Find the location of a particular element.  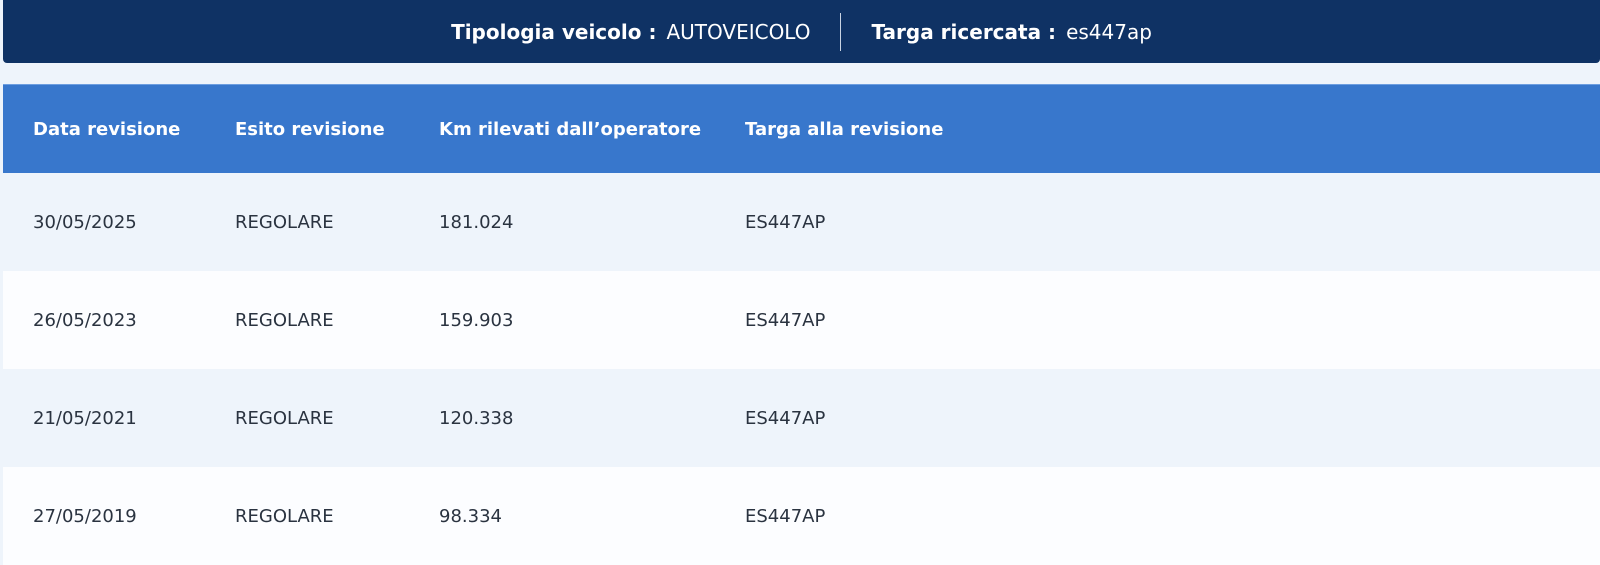

cell-km: 98.334 is located at coordinates (470, 516).